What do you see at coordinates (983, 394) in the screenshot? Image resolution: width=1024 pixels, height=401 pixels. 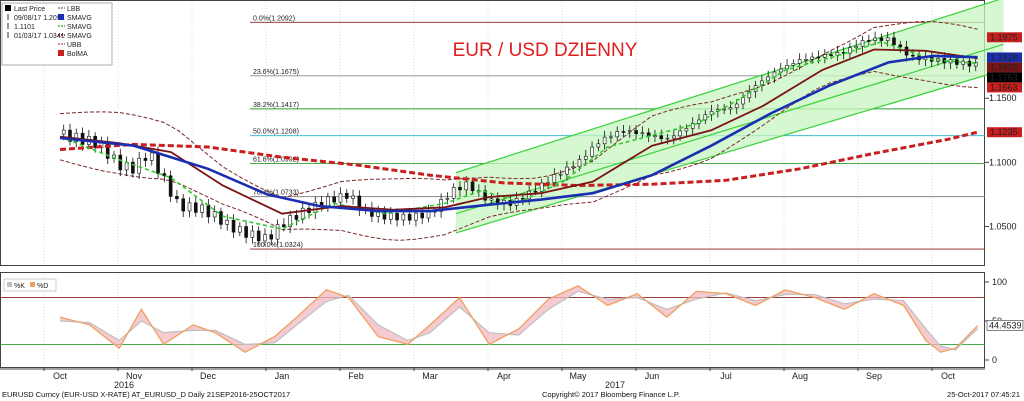 I see `footer-timestamp: 25-Oct-2017 07:45:21` at bounding box center [983, 394].